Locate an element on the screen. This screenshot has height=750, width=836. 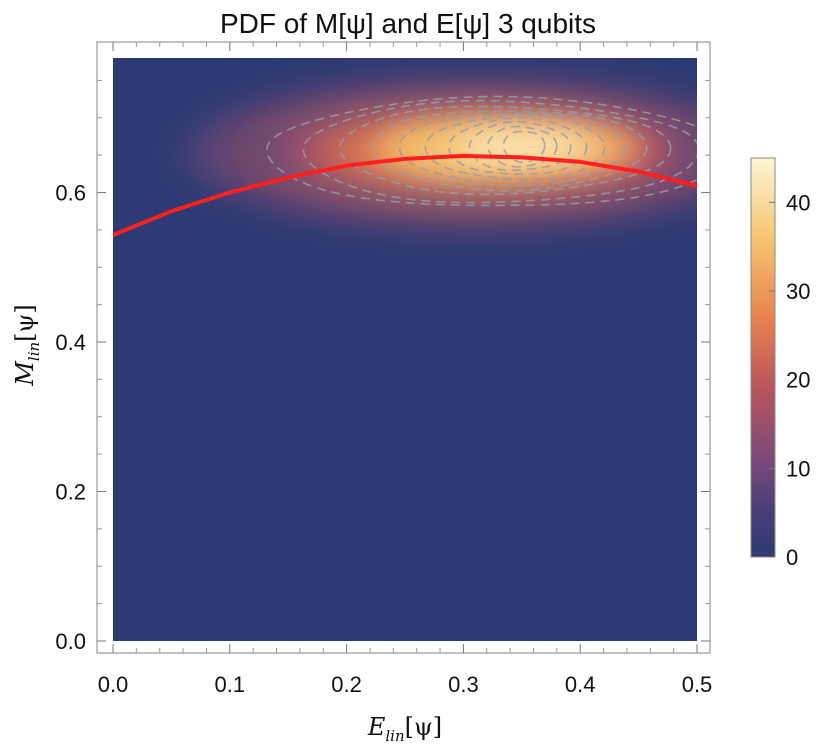
colorbar is located at coordinates (763, 357).